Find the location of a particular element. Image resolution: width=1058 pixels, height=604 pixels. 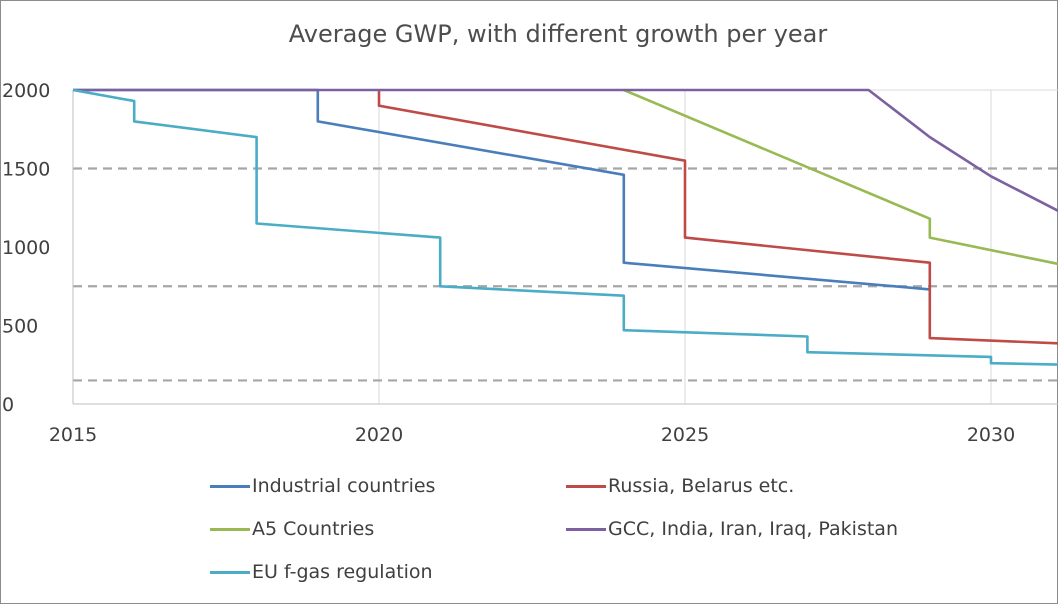

legend-swatch-a5 is located at coordinates (230, 529).